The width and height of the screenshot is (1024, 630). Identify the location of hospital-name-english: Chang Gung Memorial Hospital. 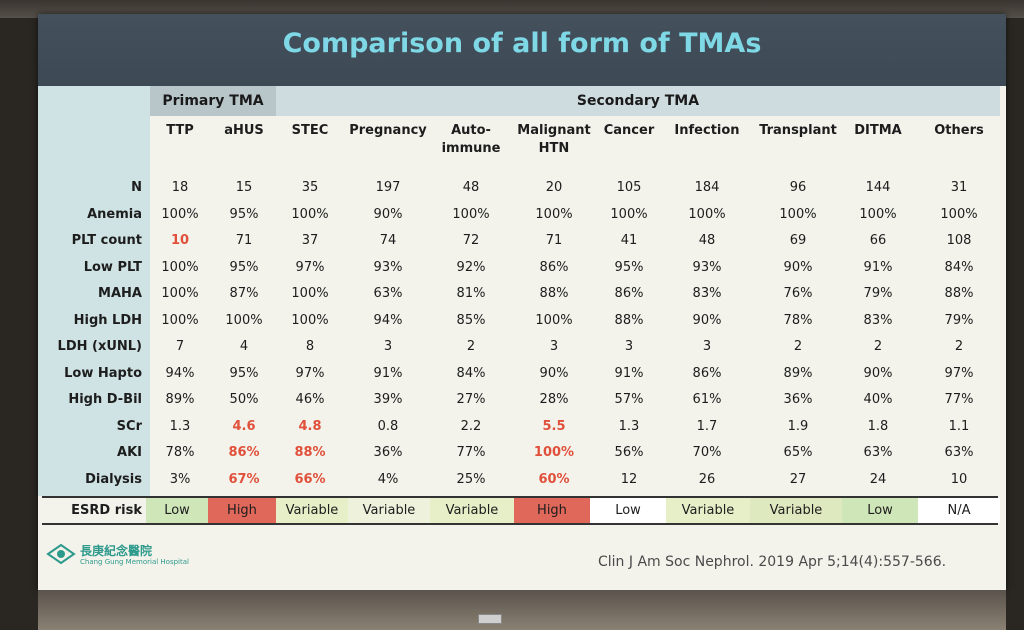
(134, 562).